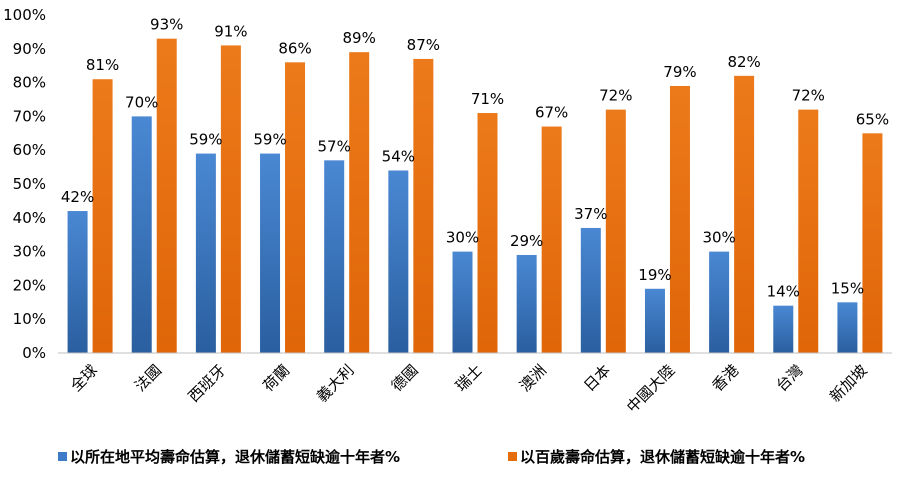 This screenshot has width=904, height=477. What do you see at coordinates (77, 197) in the screenshot?
I see `data-label: 42%` at bounding box center [77, 197].